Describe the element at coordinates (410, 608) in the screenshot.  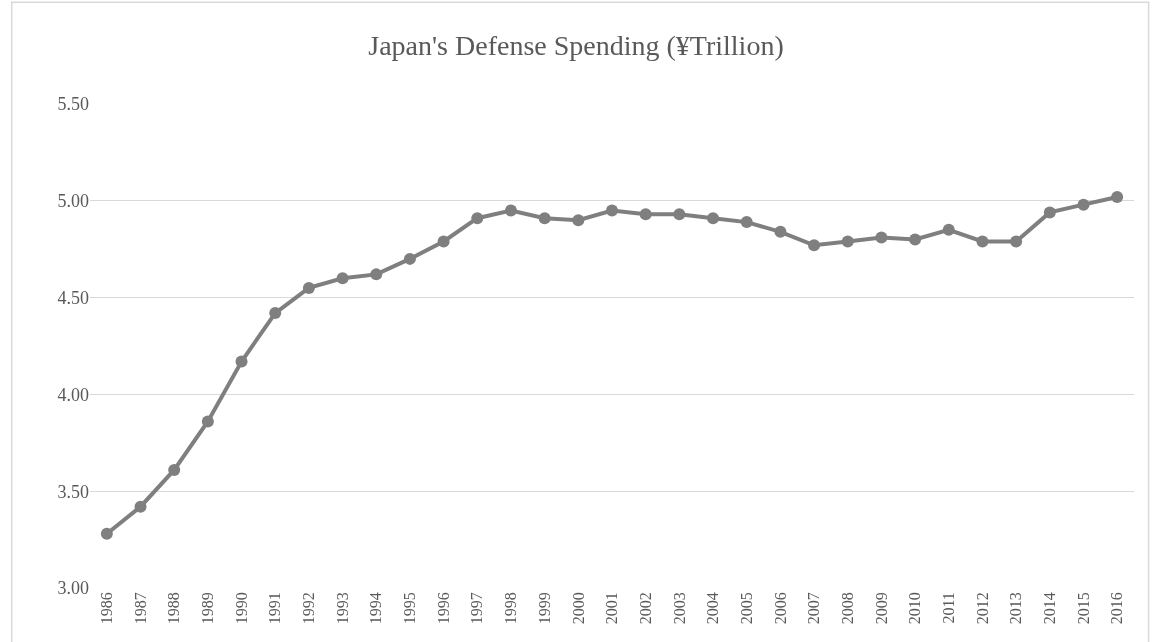
I see `x-tick-label: 1995` at that location.